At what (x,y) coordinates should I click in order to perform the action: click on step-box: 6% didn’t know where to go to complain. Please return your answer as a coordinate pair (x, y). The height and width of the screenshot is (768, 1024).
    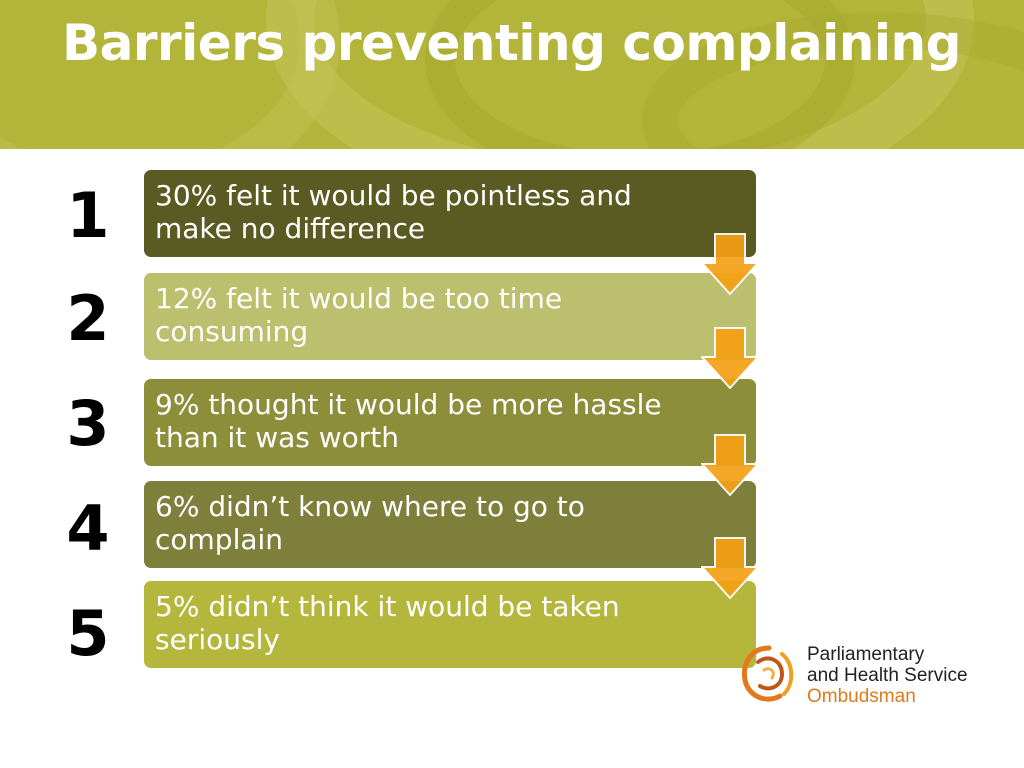
    Looking at the image, I should click on (450, 524).